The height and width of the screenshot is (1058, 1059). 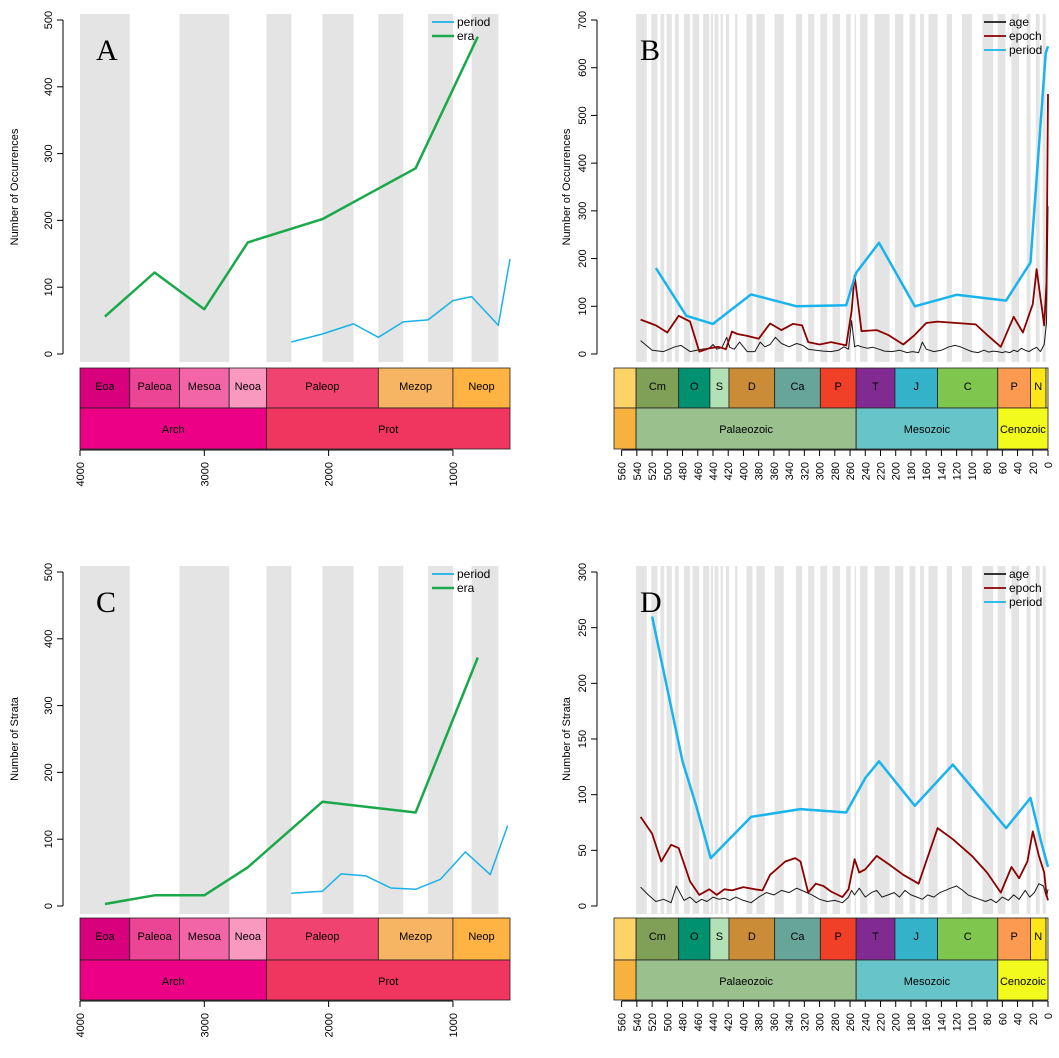 I want to click on panel-letter: A, so click(x=107, y=50).